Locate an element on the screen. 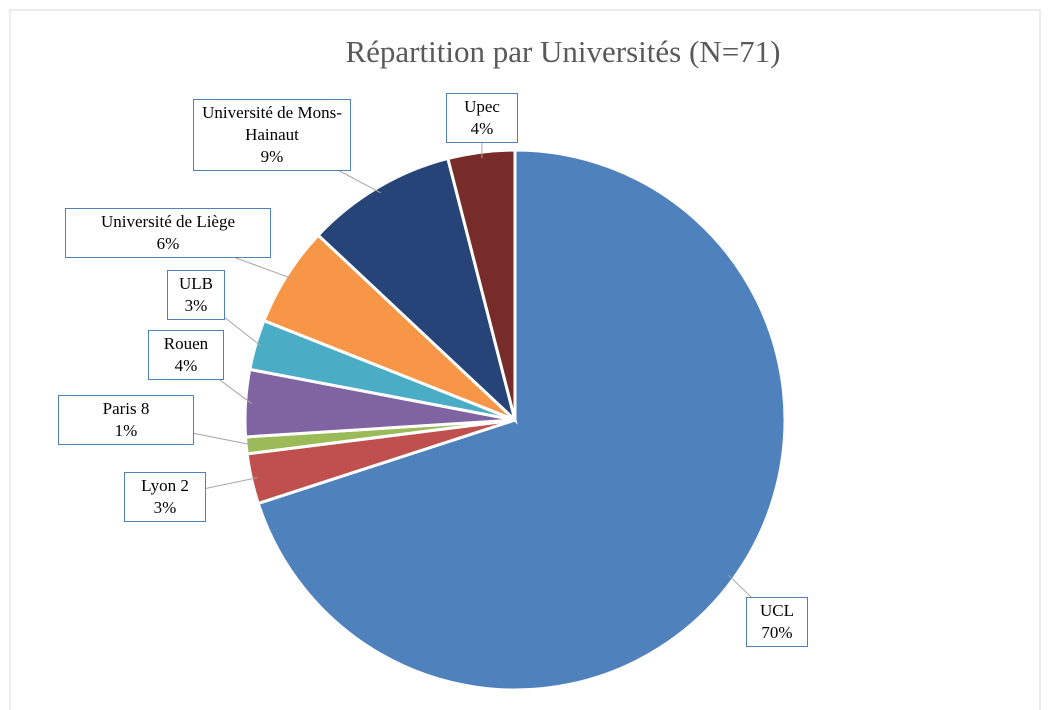 The height and width of the screenshot is (710, 1048). category-name: Université de Liège is located at coordinates (168, 221).